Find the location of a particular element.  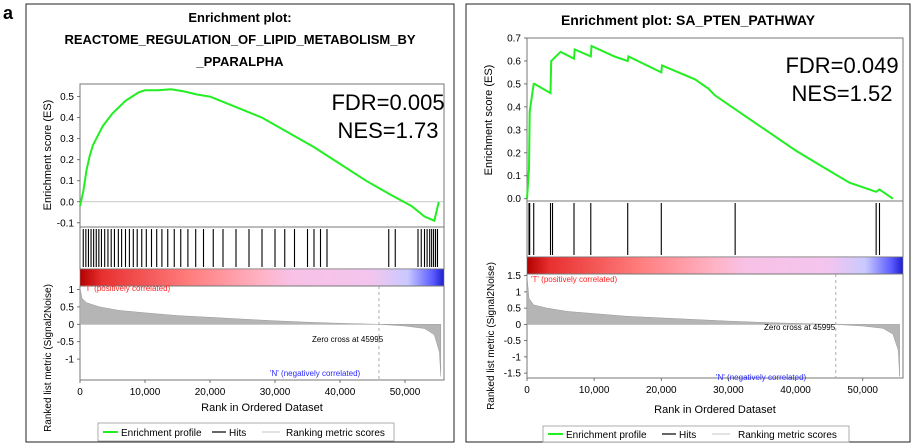

correlation-gradient is located at coordinates (715, 265).